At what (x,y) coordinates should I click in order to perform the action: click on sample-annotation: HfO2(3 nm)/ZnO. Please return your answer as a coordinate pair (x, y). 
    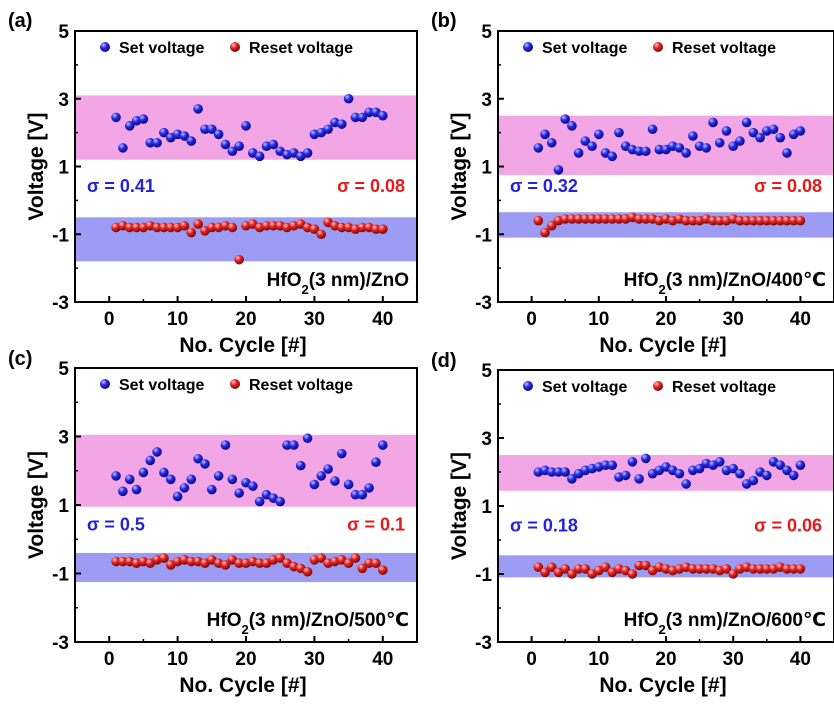
    Looking at the image, I should click on (338, 283).